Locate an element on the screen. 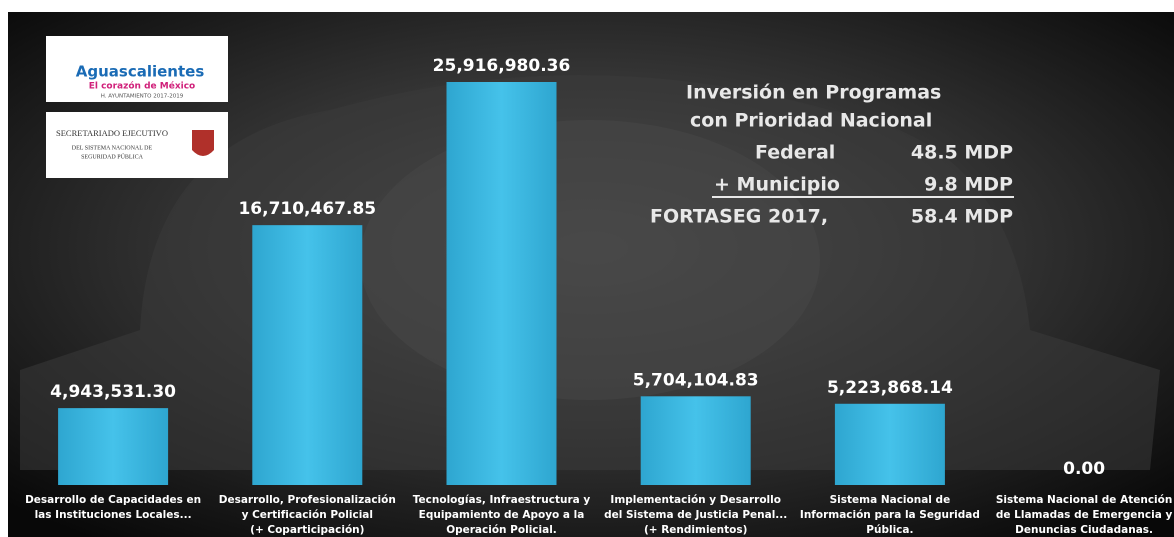  x-tick-label: Información para la Seguridad is located at coordinates (890, 515).